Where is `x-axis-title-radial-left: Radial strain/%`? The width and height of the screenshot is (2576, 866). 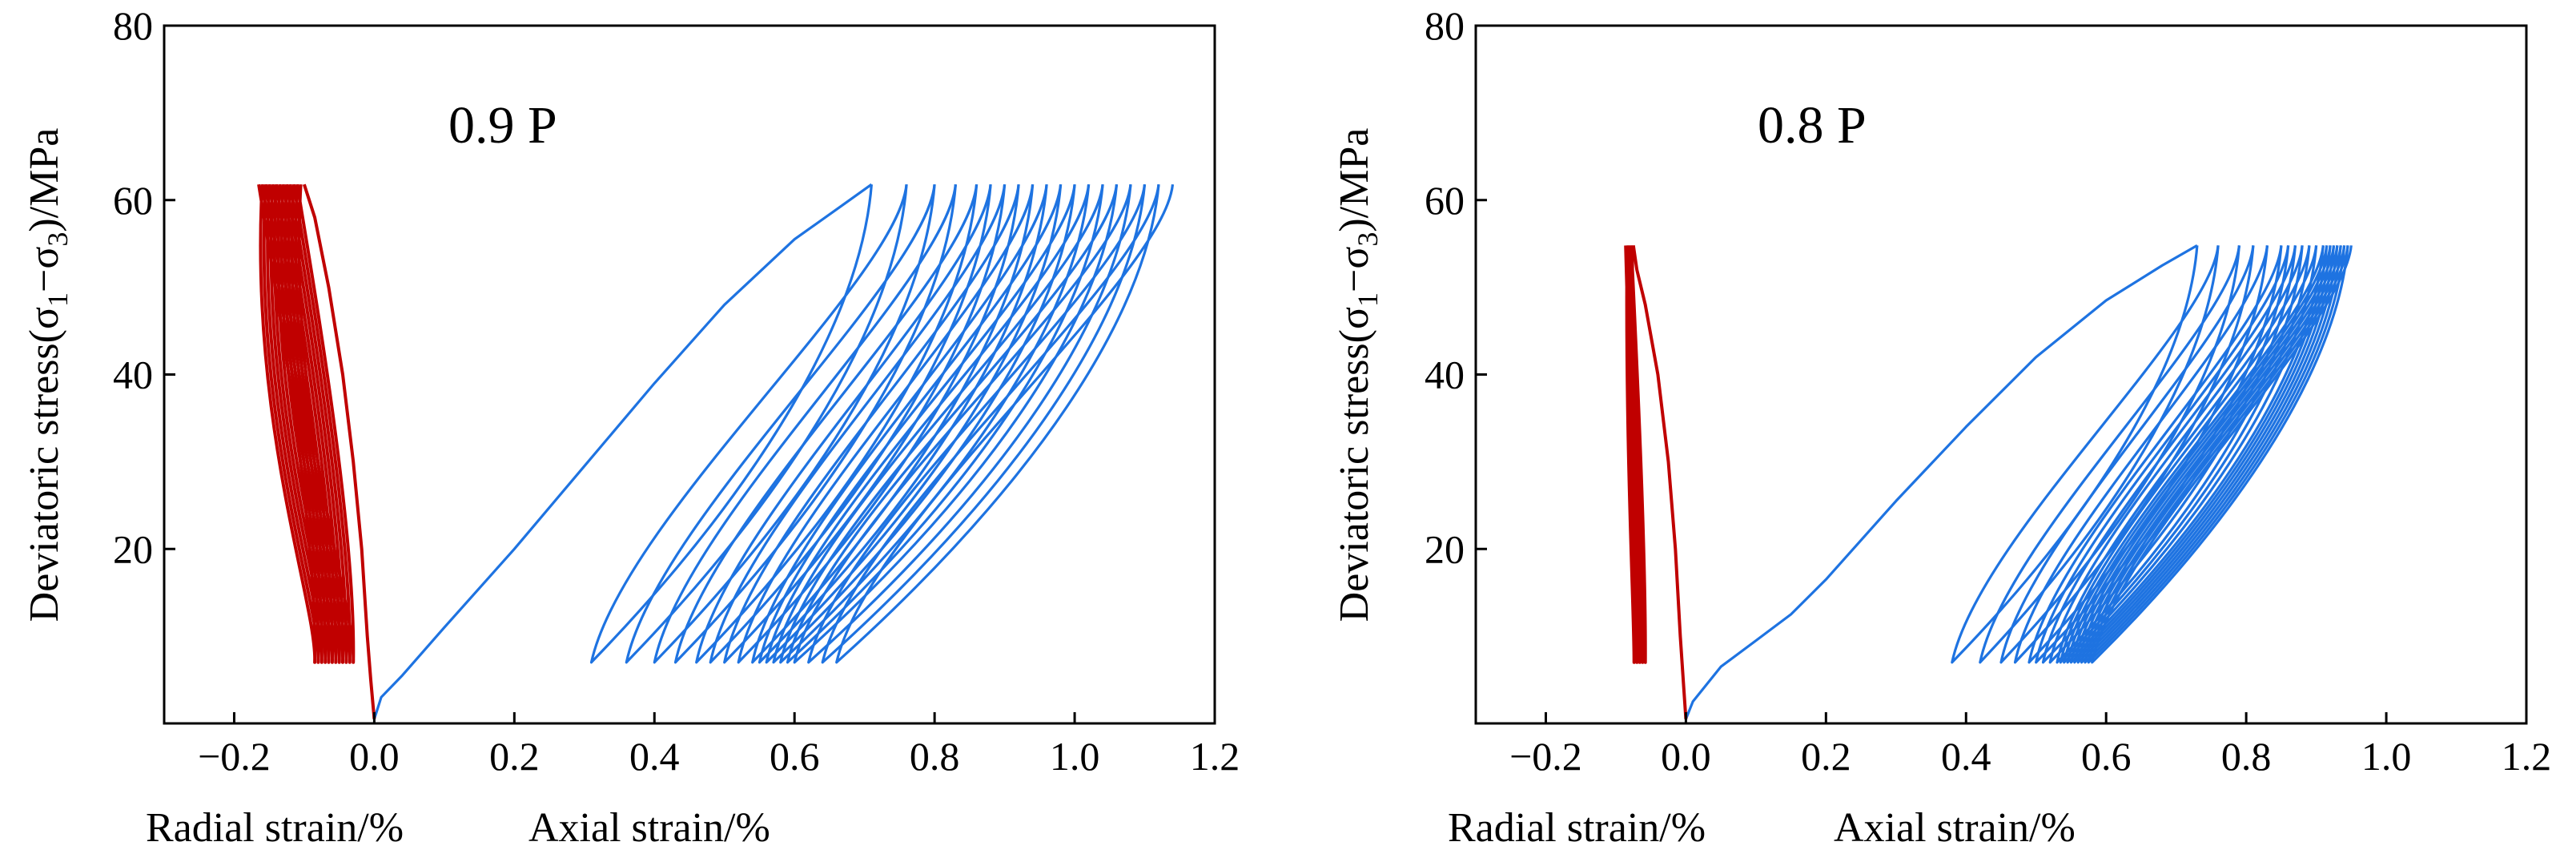 x-axis-title-radial-left: Radial strain/% is located at coordinates (275, 828).